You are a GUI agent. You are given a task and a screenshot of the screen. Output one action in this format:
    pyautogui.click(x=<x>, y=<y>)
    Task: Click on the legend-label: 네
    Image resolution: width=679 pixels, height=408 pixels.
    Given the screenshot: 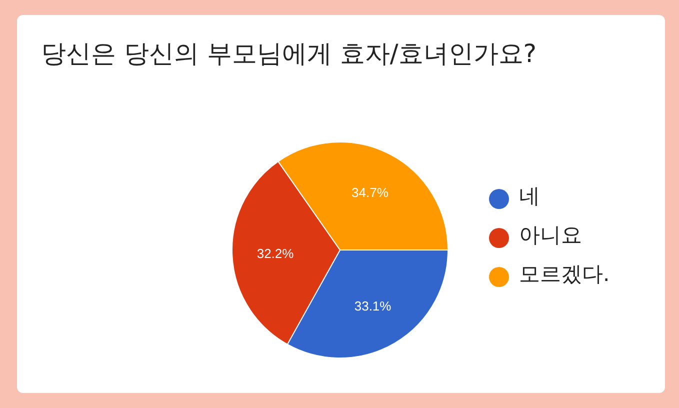 What is the action you would take?
    pyautogui.click(x=529, y=196)
    